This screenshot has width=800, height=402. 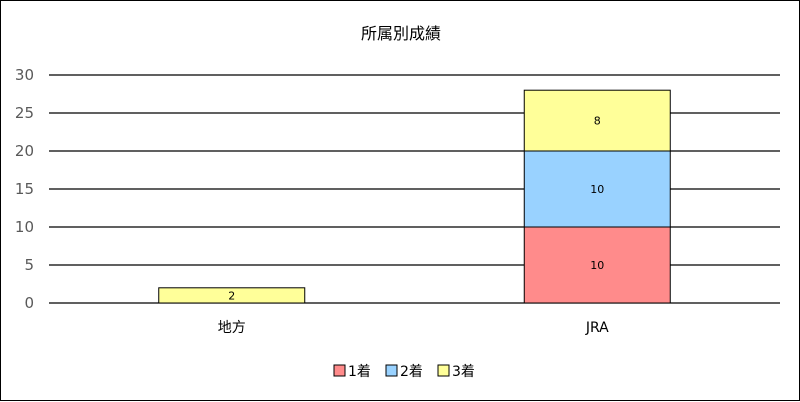 I want to click on y-tick-label: 5, so click(x=29, y=265).